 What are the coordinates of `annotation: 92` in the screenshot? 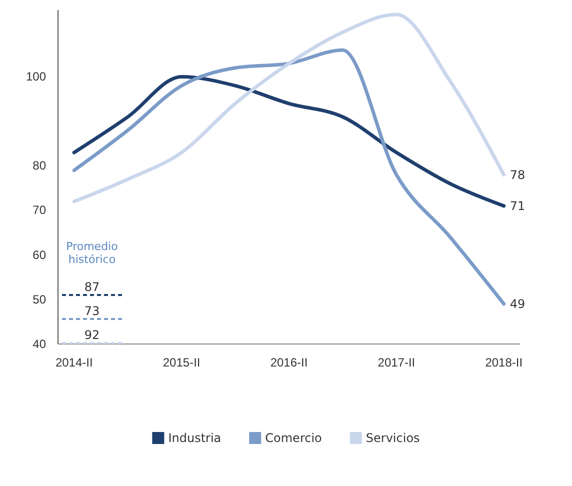 It's located at (92, 335).